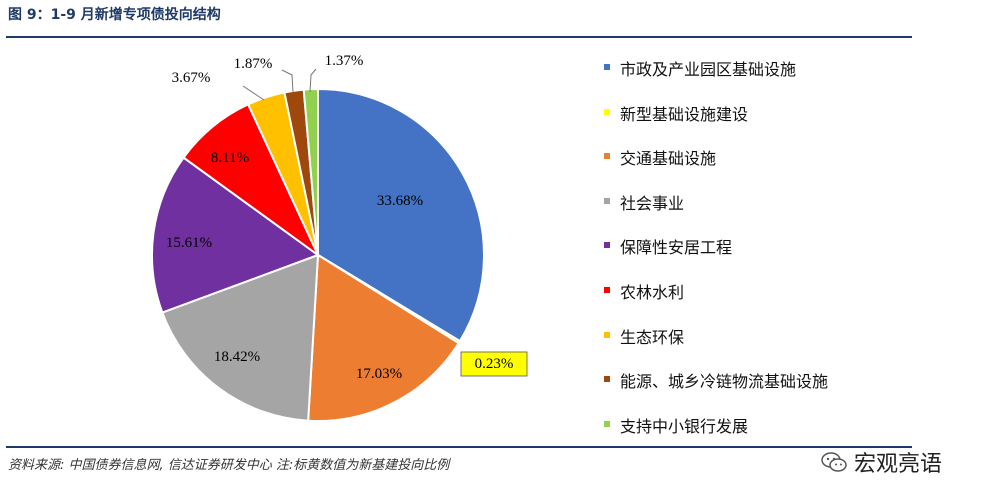 The width and height of the screenshot is (986, 500). I want to click on legend-item: 能源、城乡冷链物流基础设施, so click(716, 390).